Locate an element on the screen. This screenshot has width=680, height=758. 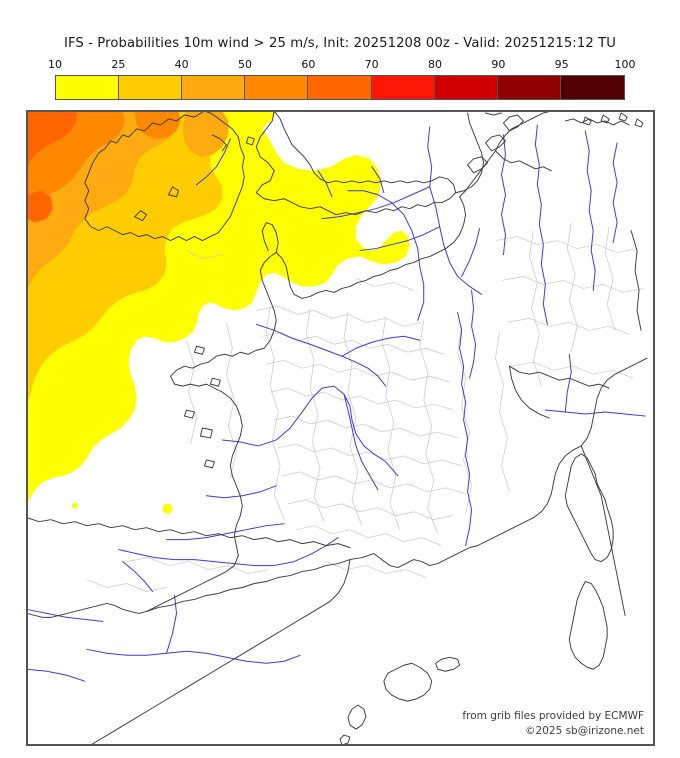
colorbar-tick-40: 40 is located at coordinates (181, 64).